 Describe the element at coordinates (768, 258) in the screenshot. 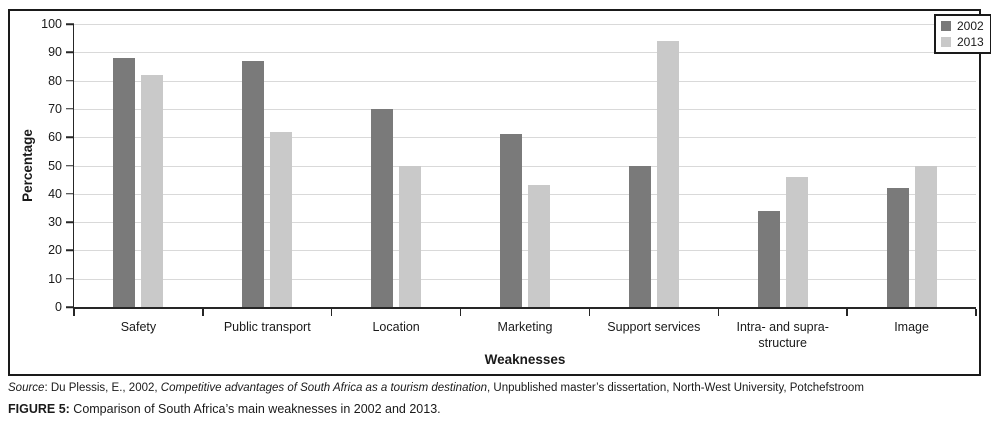

I see `bar-2002-intra-and-supra-structure` at that location.